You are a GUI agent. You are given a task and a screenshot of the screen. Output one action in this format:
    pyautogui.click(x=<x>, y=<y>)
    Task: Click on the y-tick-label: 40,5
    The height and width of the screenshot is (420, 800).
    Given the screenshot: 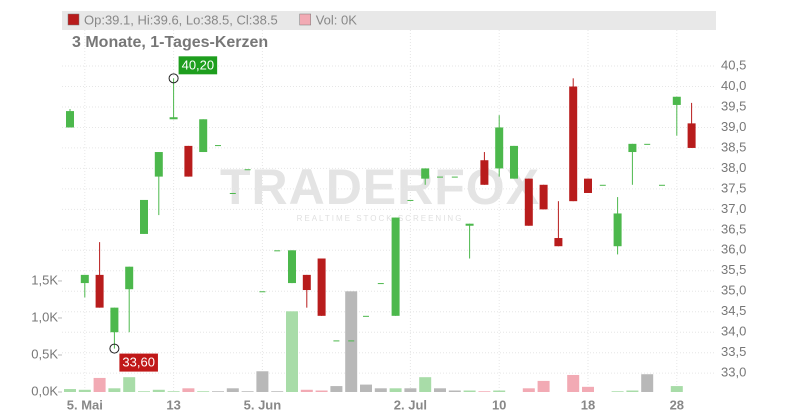 What is the action you would take?
    pyautogui.click(x=733, y=64)
    